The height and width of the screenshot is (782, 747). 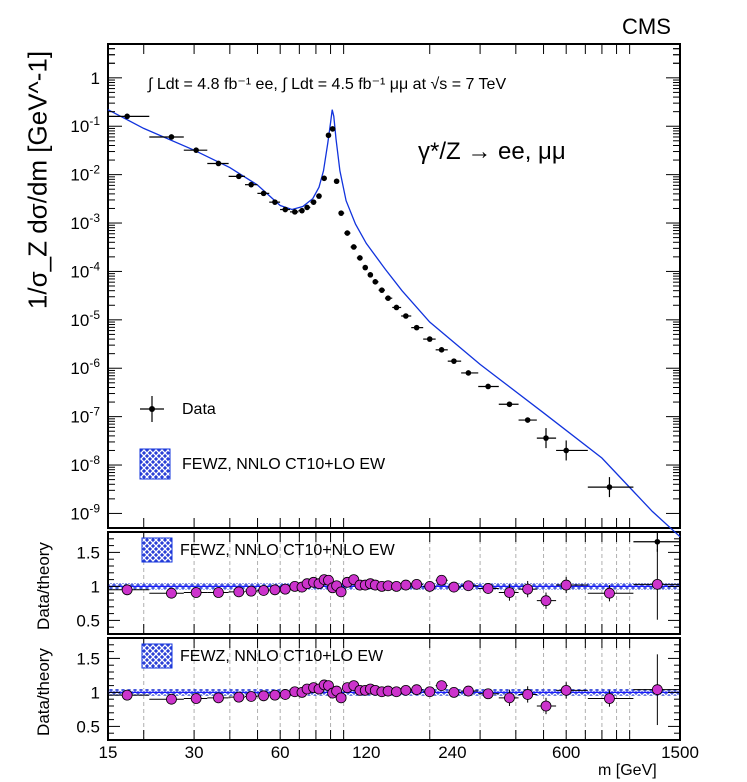 What do you see at coordinates (627, 770) in the screenshot?
I see `x-axis-label: m [GeV]` at bounding box center [627, 770].